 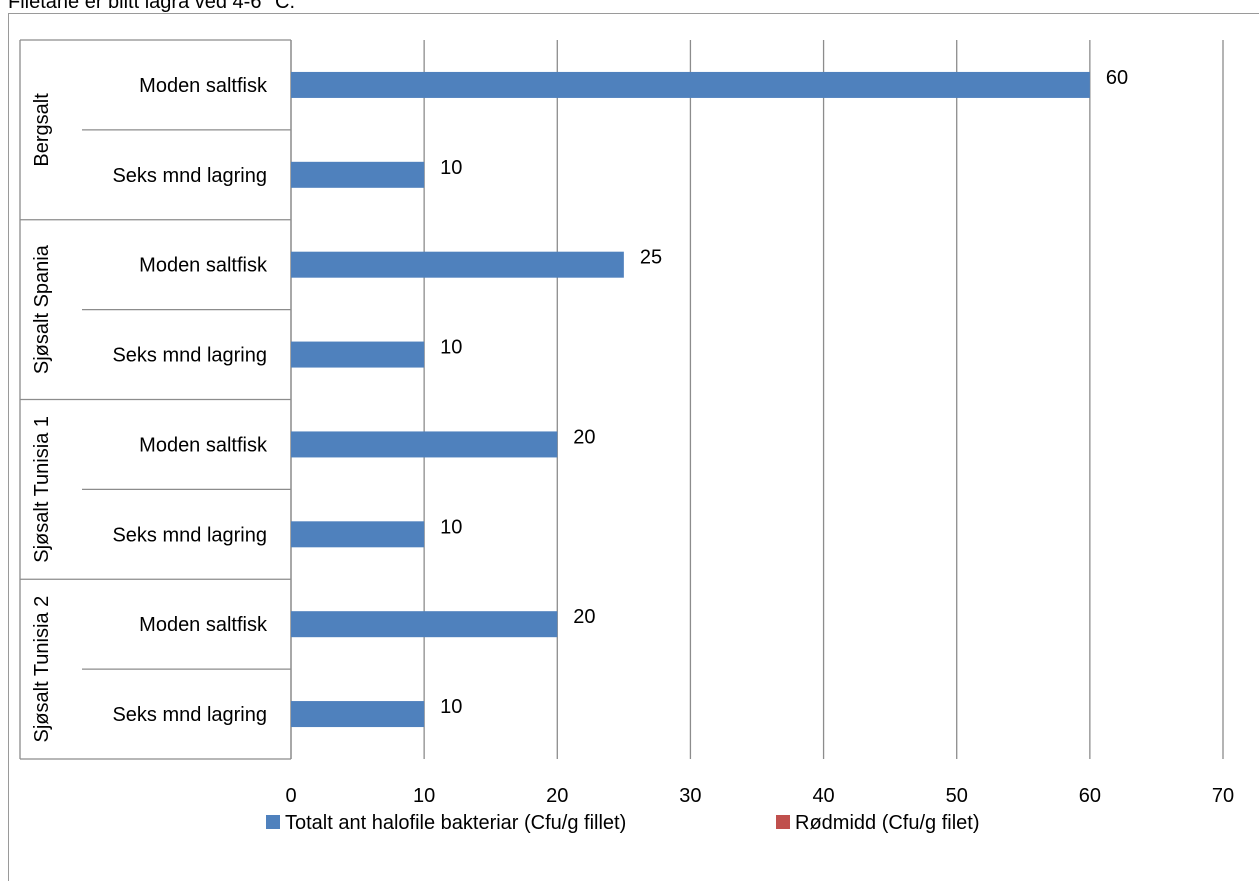 I want to click on x-tick-label: 10, so click(x=424, y=796).